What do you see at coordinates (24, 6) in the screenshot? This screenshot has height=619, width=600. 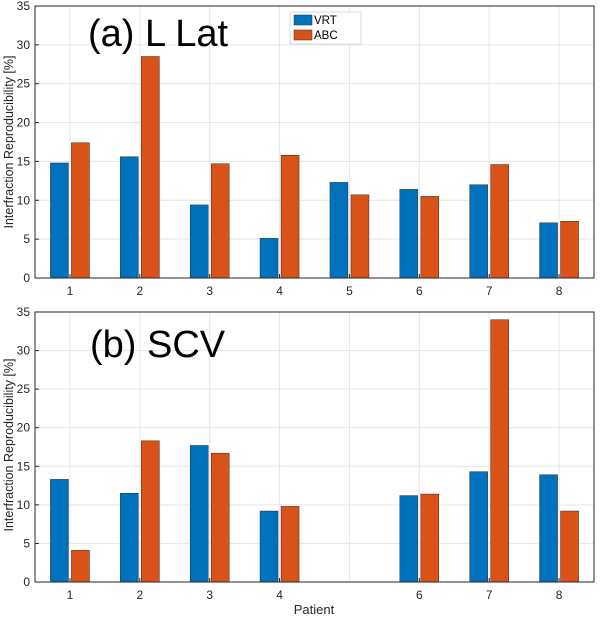 I see `panel-a-ytick-label: 35` at bounding box center [24, 6].